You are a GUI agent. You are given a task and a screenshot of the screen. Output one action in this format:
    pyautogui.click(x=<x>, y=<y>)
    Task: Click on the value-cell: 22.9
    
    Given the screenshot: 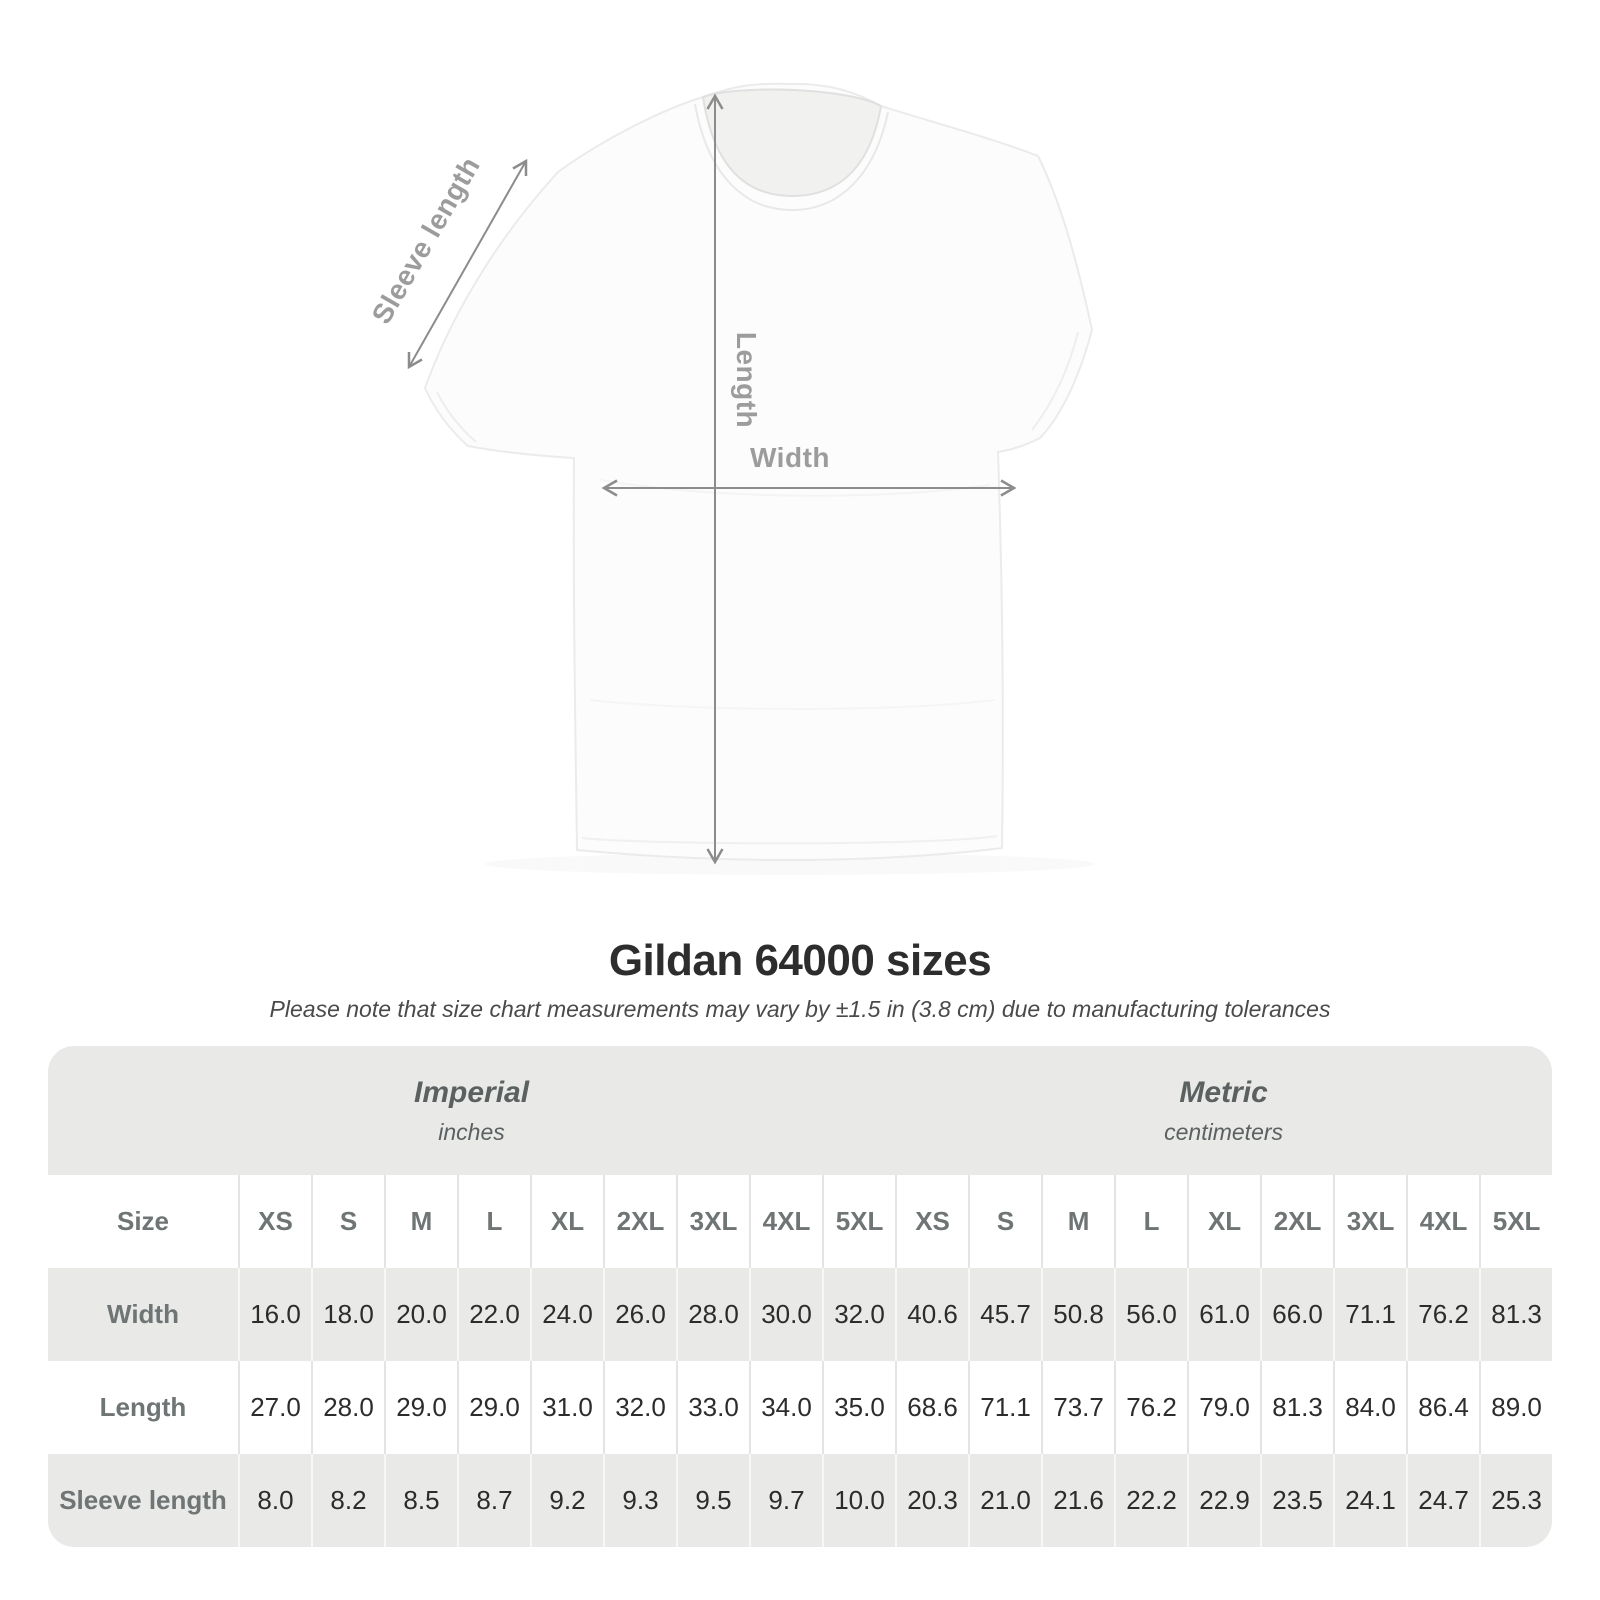 What is the action you would take?
    pyautogui.click(x=1224, y=1500)
    